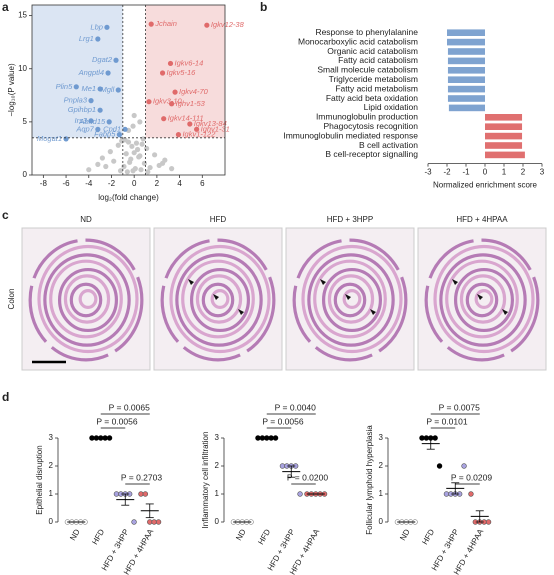 Image resolution: width=554 pixels, height=575 pixels. Describe the element at coordinates (112, 128) in the screenshot. I see `gene-label: Cpd1` at that location.